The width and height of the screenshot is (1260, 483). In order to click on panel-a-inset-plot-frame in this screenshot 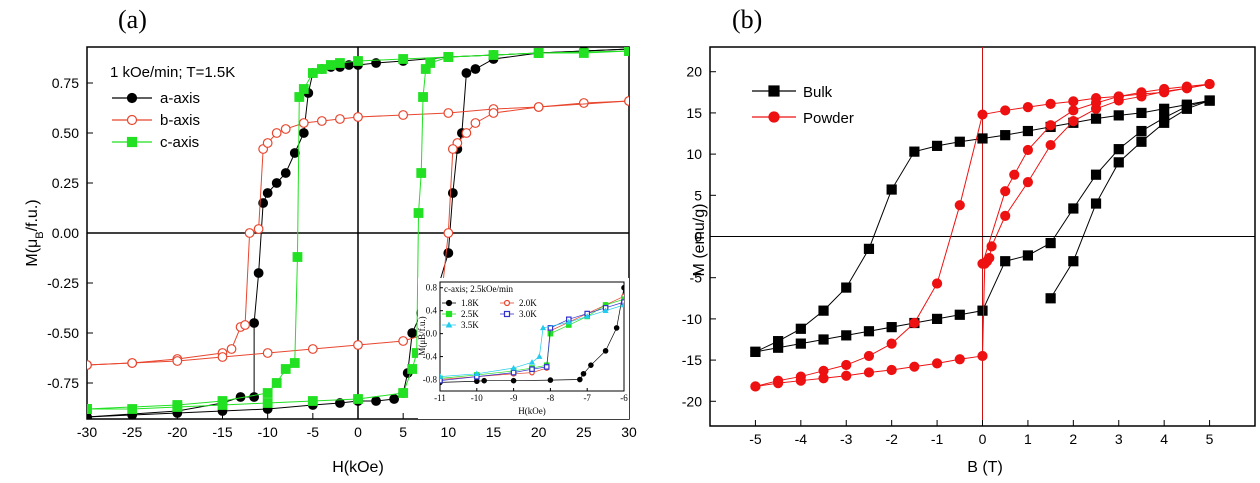, I will do `click(532, 336)`.